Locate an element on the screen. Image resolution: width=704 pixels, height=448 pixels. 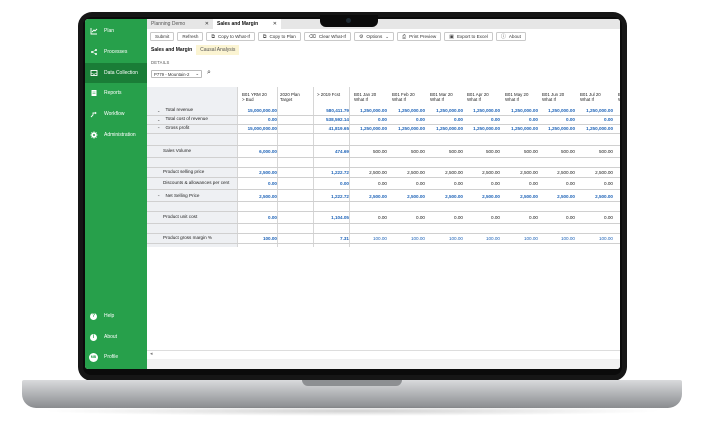
copy-to-what-if-button: ⧉ Copy to What-If is located at coordinates (230, 36).